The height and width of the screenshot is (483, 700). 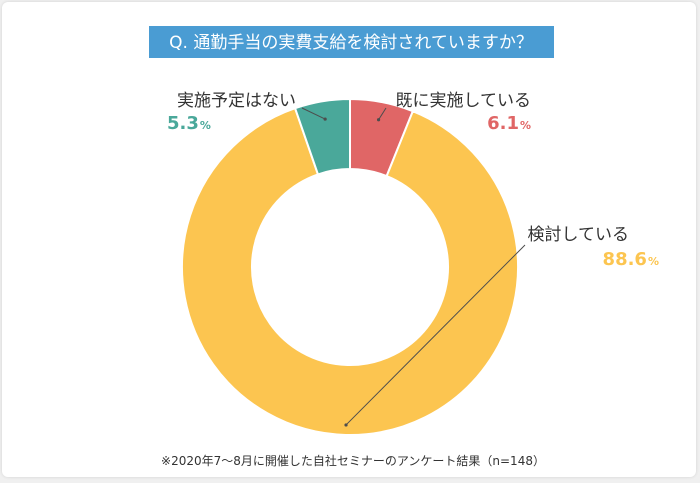 I want to click on slice-no-plan, so click(x=322, y=136).